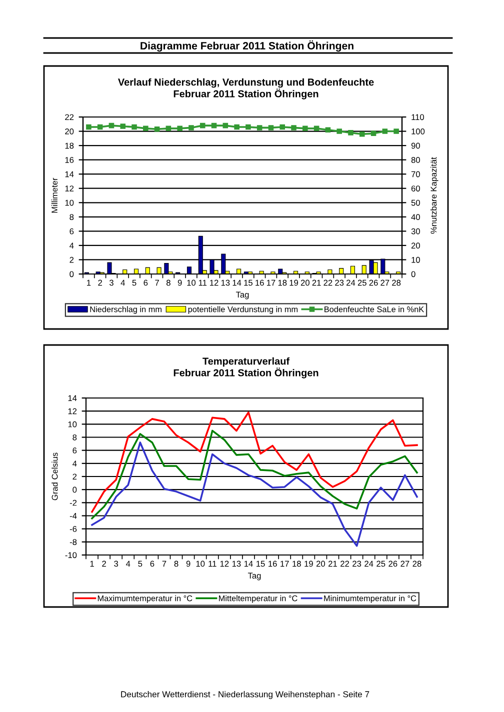 The width and height of the screenshot is (504, 712). I want to click on legend-label: potentielle Verdunstung in mm, so click(243, 310).